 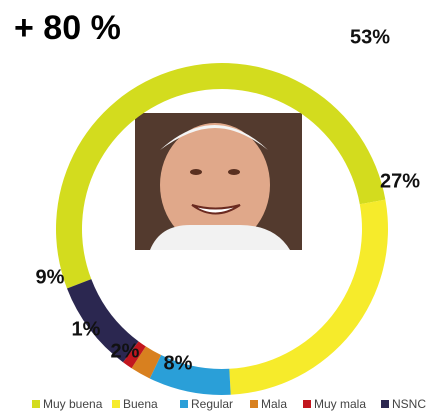 I want to click on chart-title: + 80 %, so click(x=67, y=28).